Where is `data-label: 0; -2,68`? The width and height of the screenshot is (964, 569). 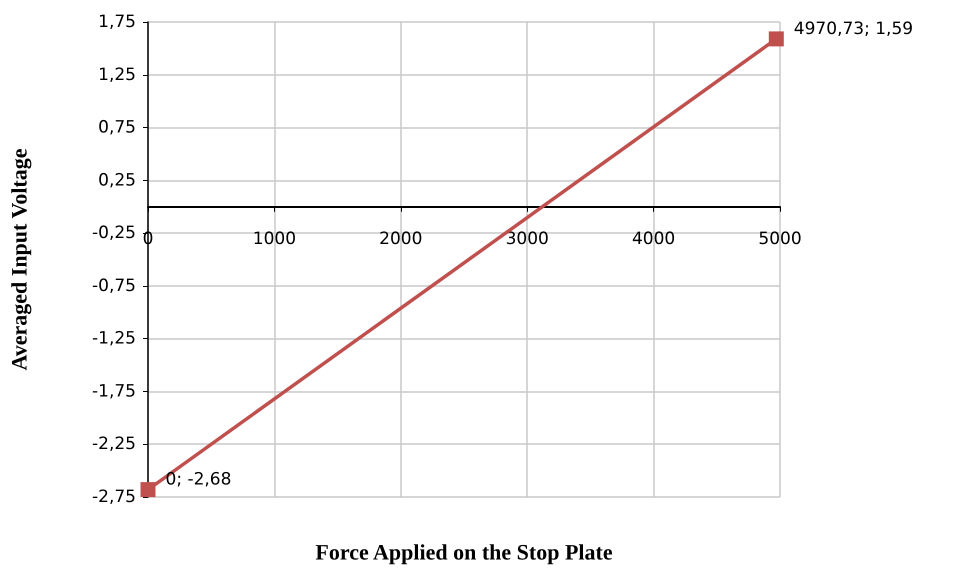 data-label: 0; -2,68 is located at coordinates (199, 480).